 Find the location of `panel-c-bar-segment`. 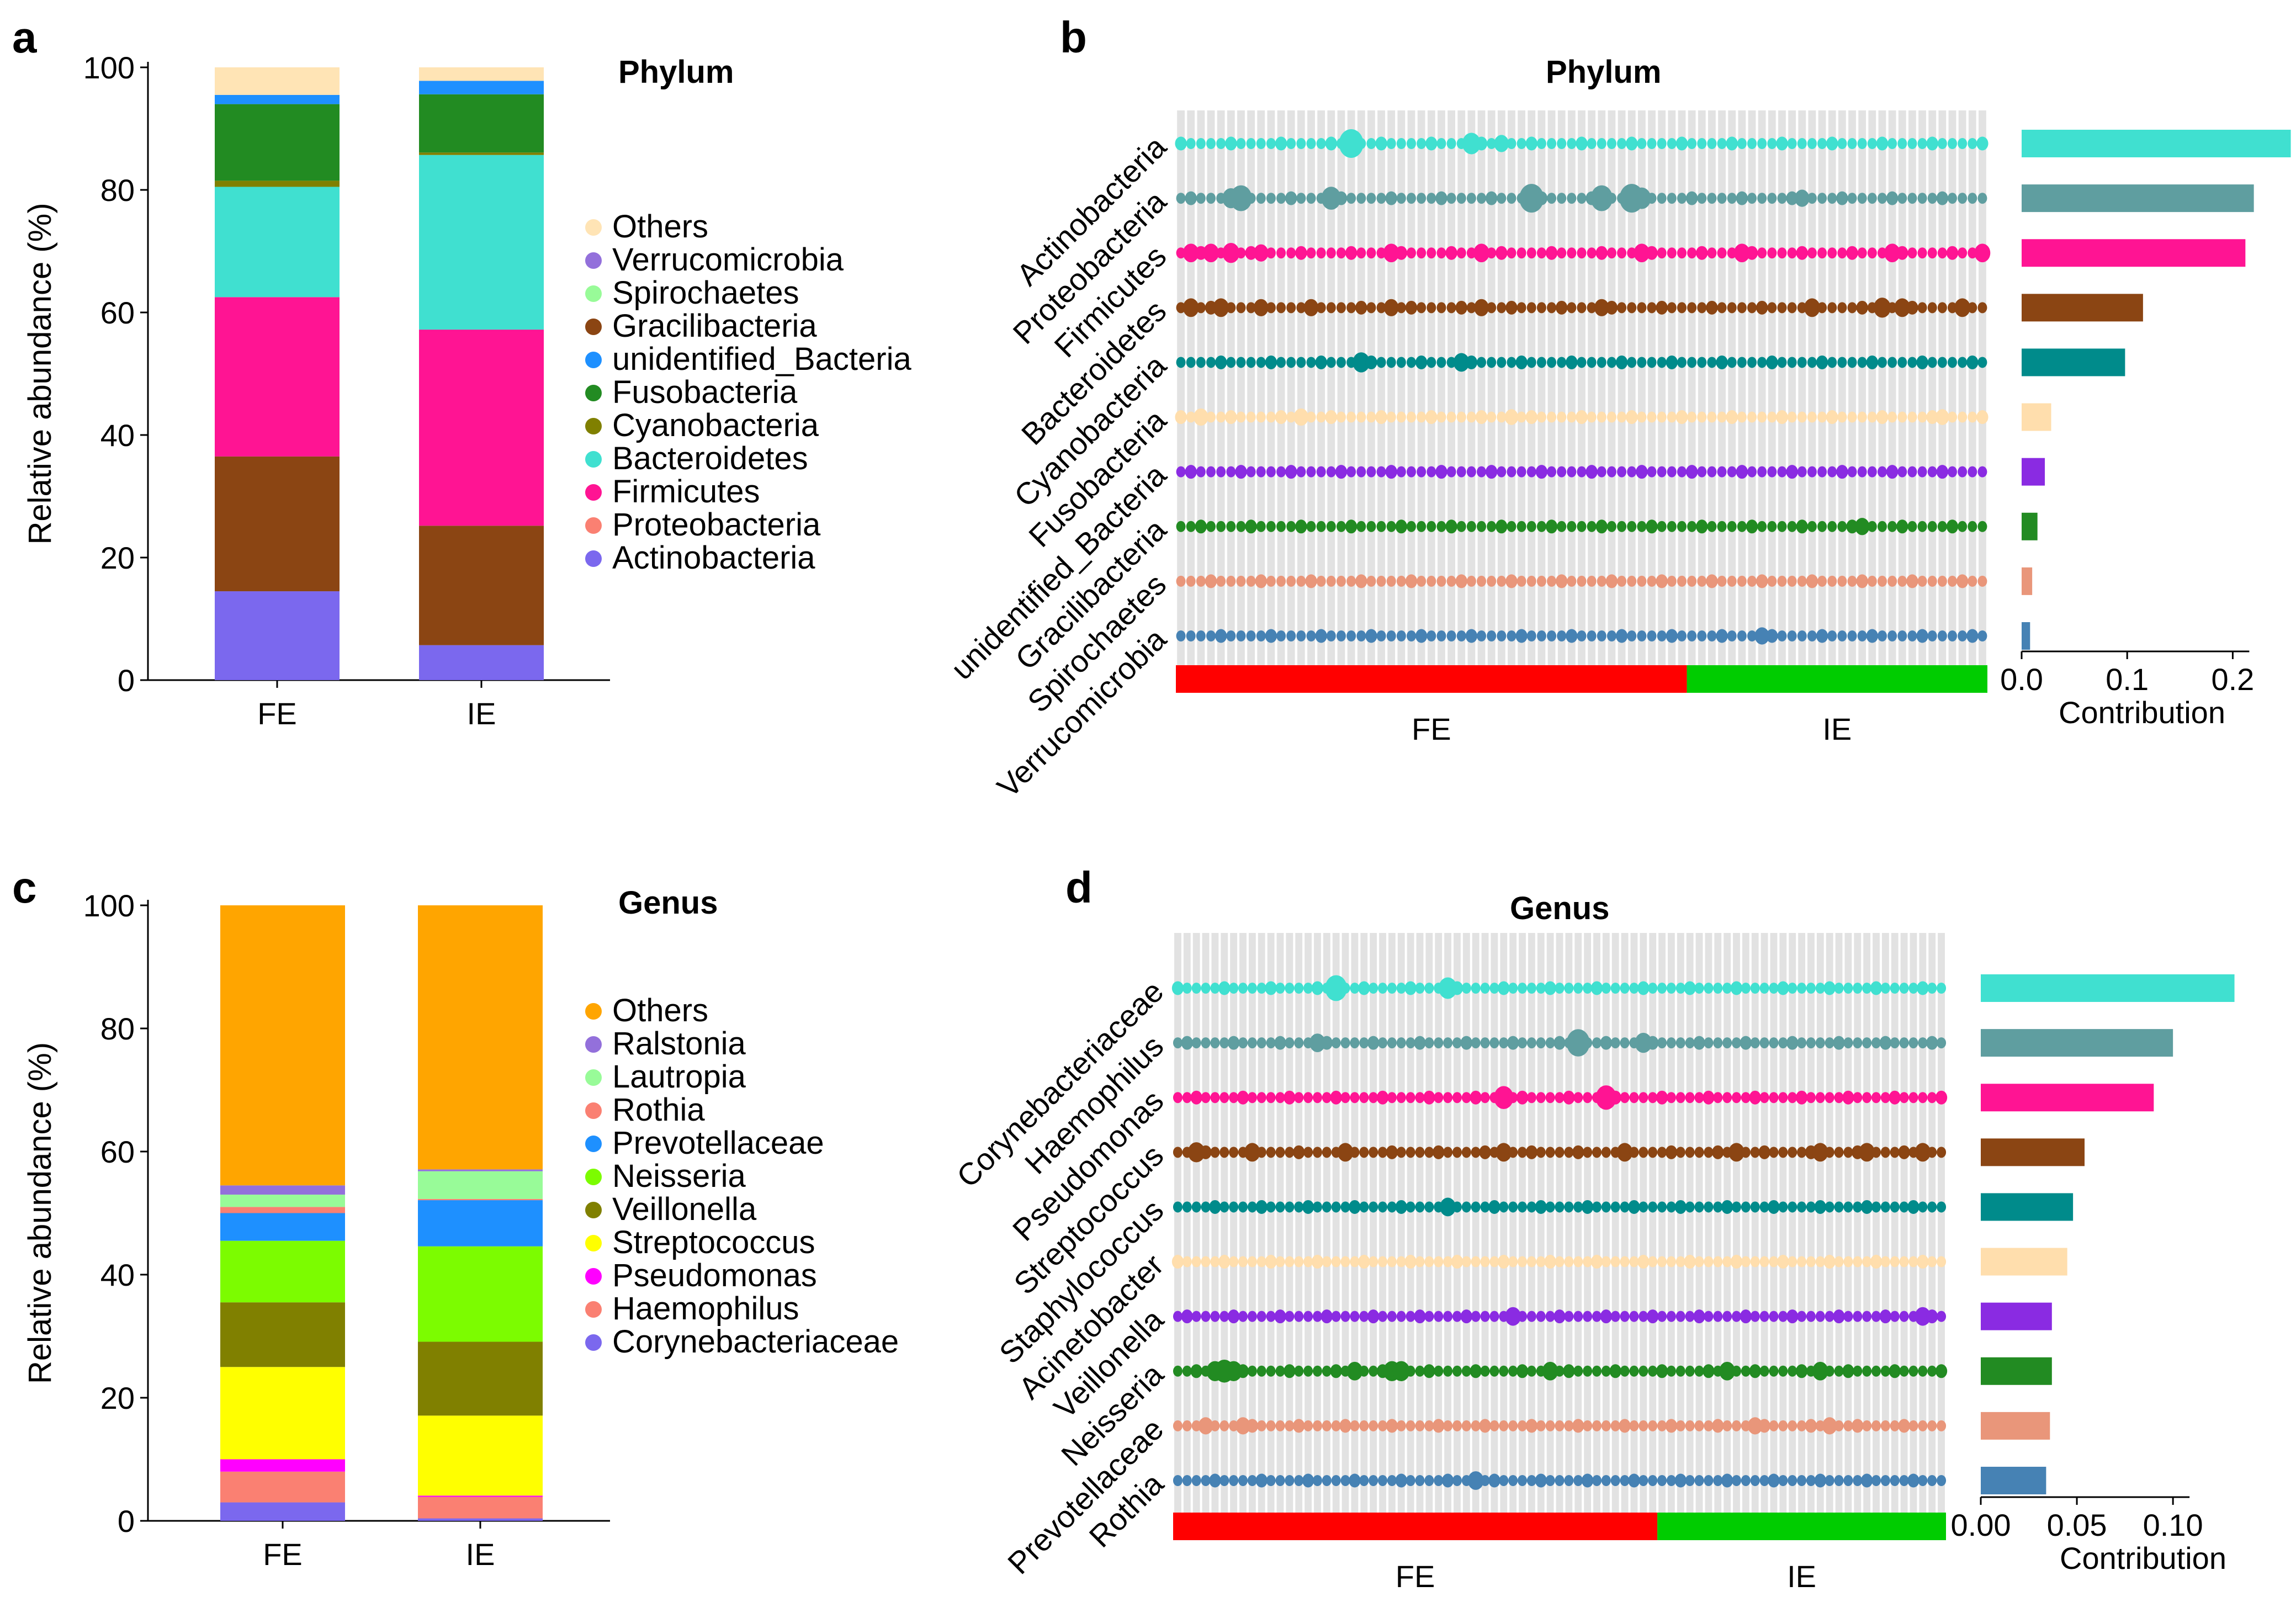

panel-c-bar-segment is located at coordinates (480, 1519).